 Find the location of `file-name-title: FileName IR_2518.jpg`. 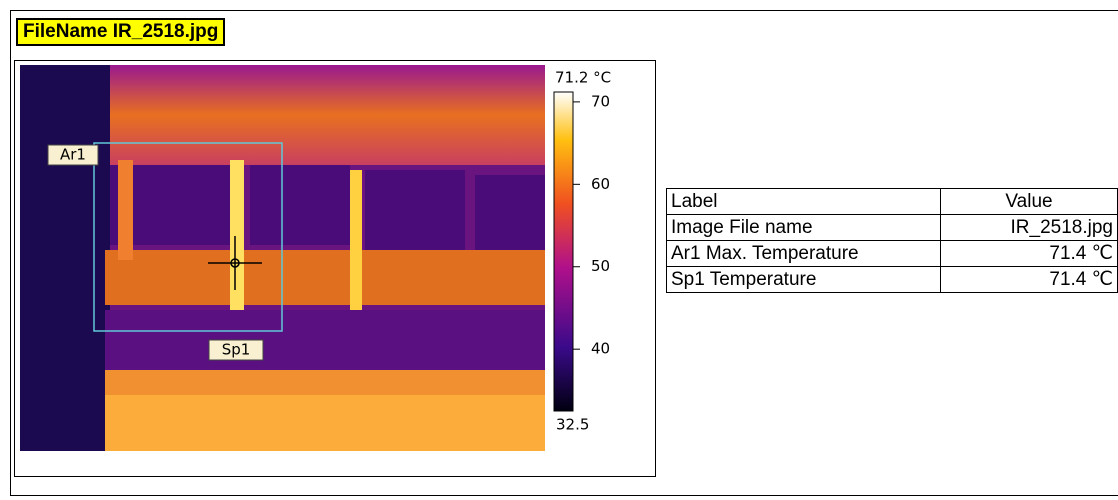

file-name-title: FileName IR_2518.jpg is located at coordinates (121, 32).